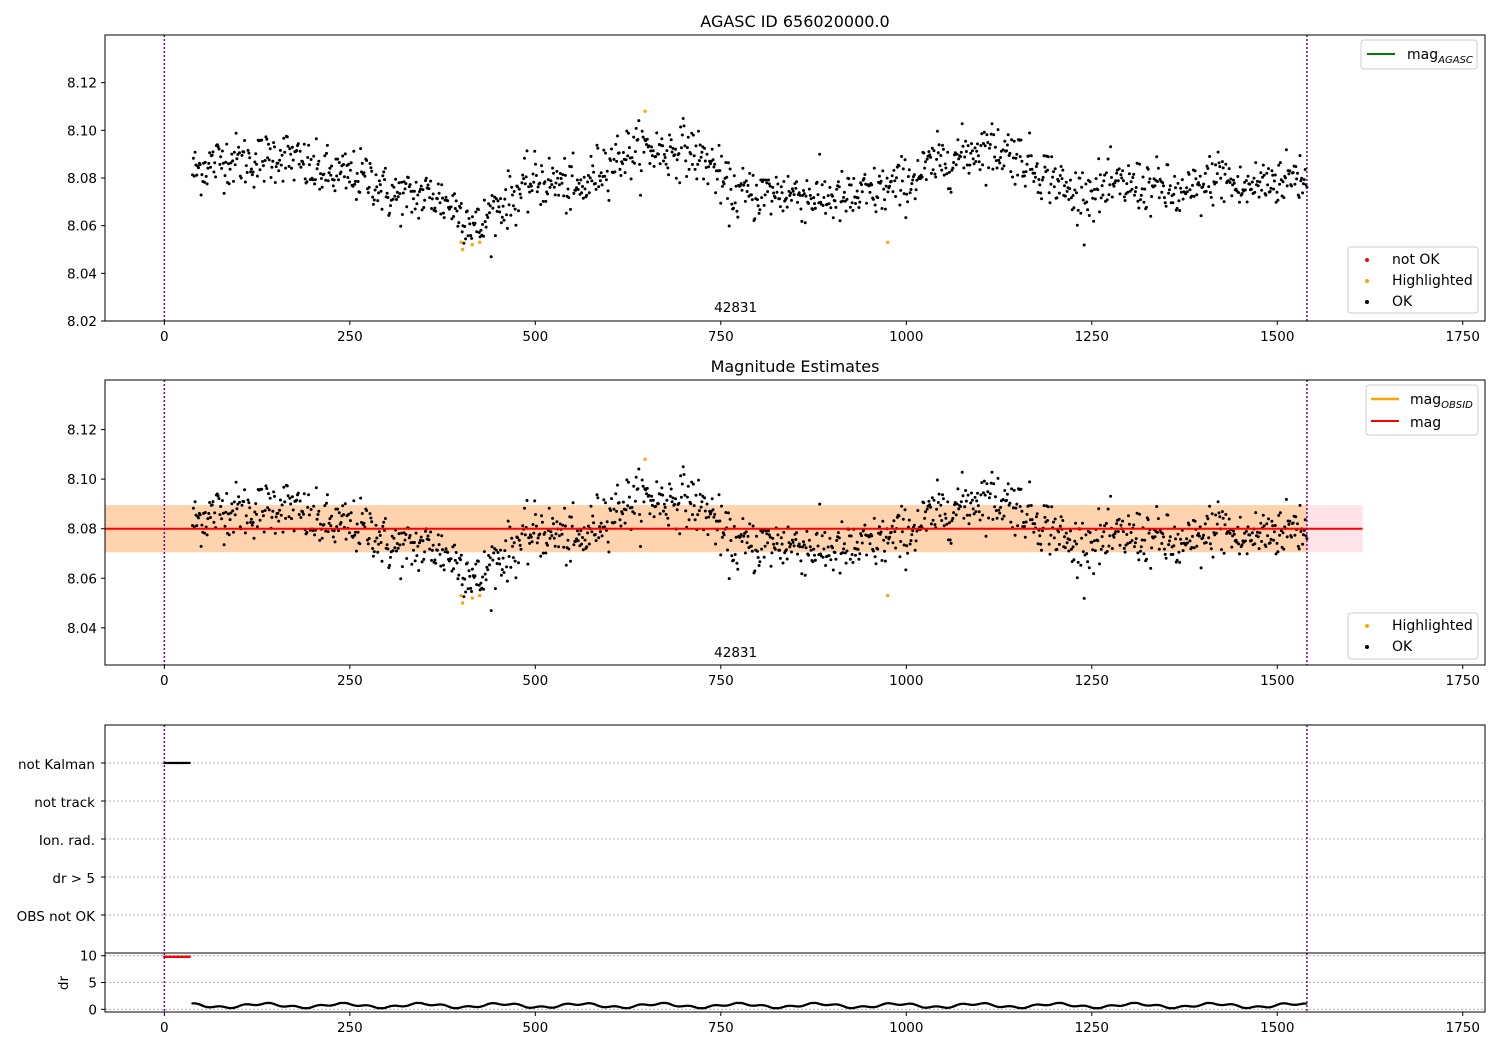 The height and width of the screenshot is (1050, 1500). Describe the element at coordinates (82, 179) in the screenshot. I see `ytick-label: 8.08` at that location.